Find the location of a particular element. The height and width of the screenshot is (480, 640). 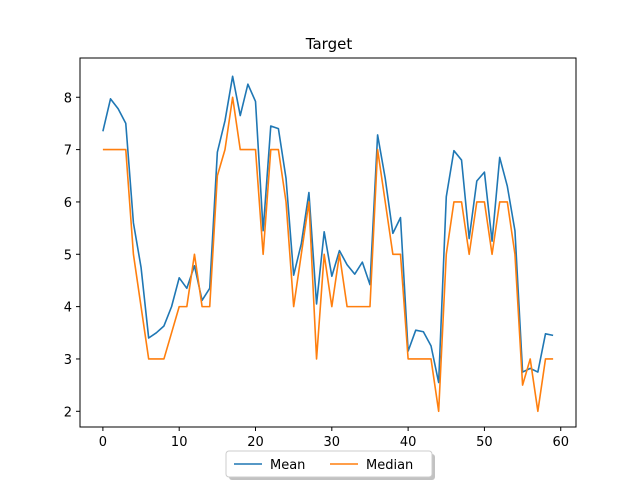

y-tick-label: 3 is located at coordinates (68, 360).